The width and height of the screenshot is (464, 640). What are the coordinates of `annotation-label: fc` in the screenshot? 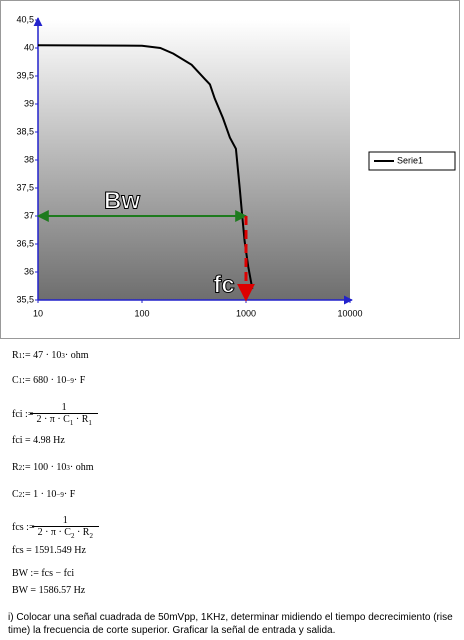 It's located at (223, 284).